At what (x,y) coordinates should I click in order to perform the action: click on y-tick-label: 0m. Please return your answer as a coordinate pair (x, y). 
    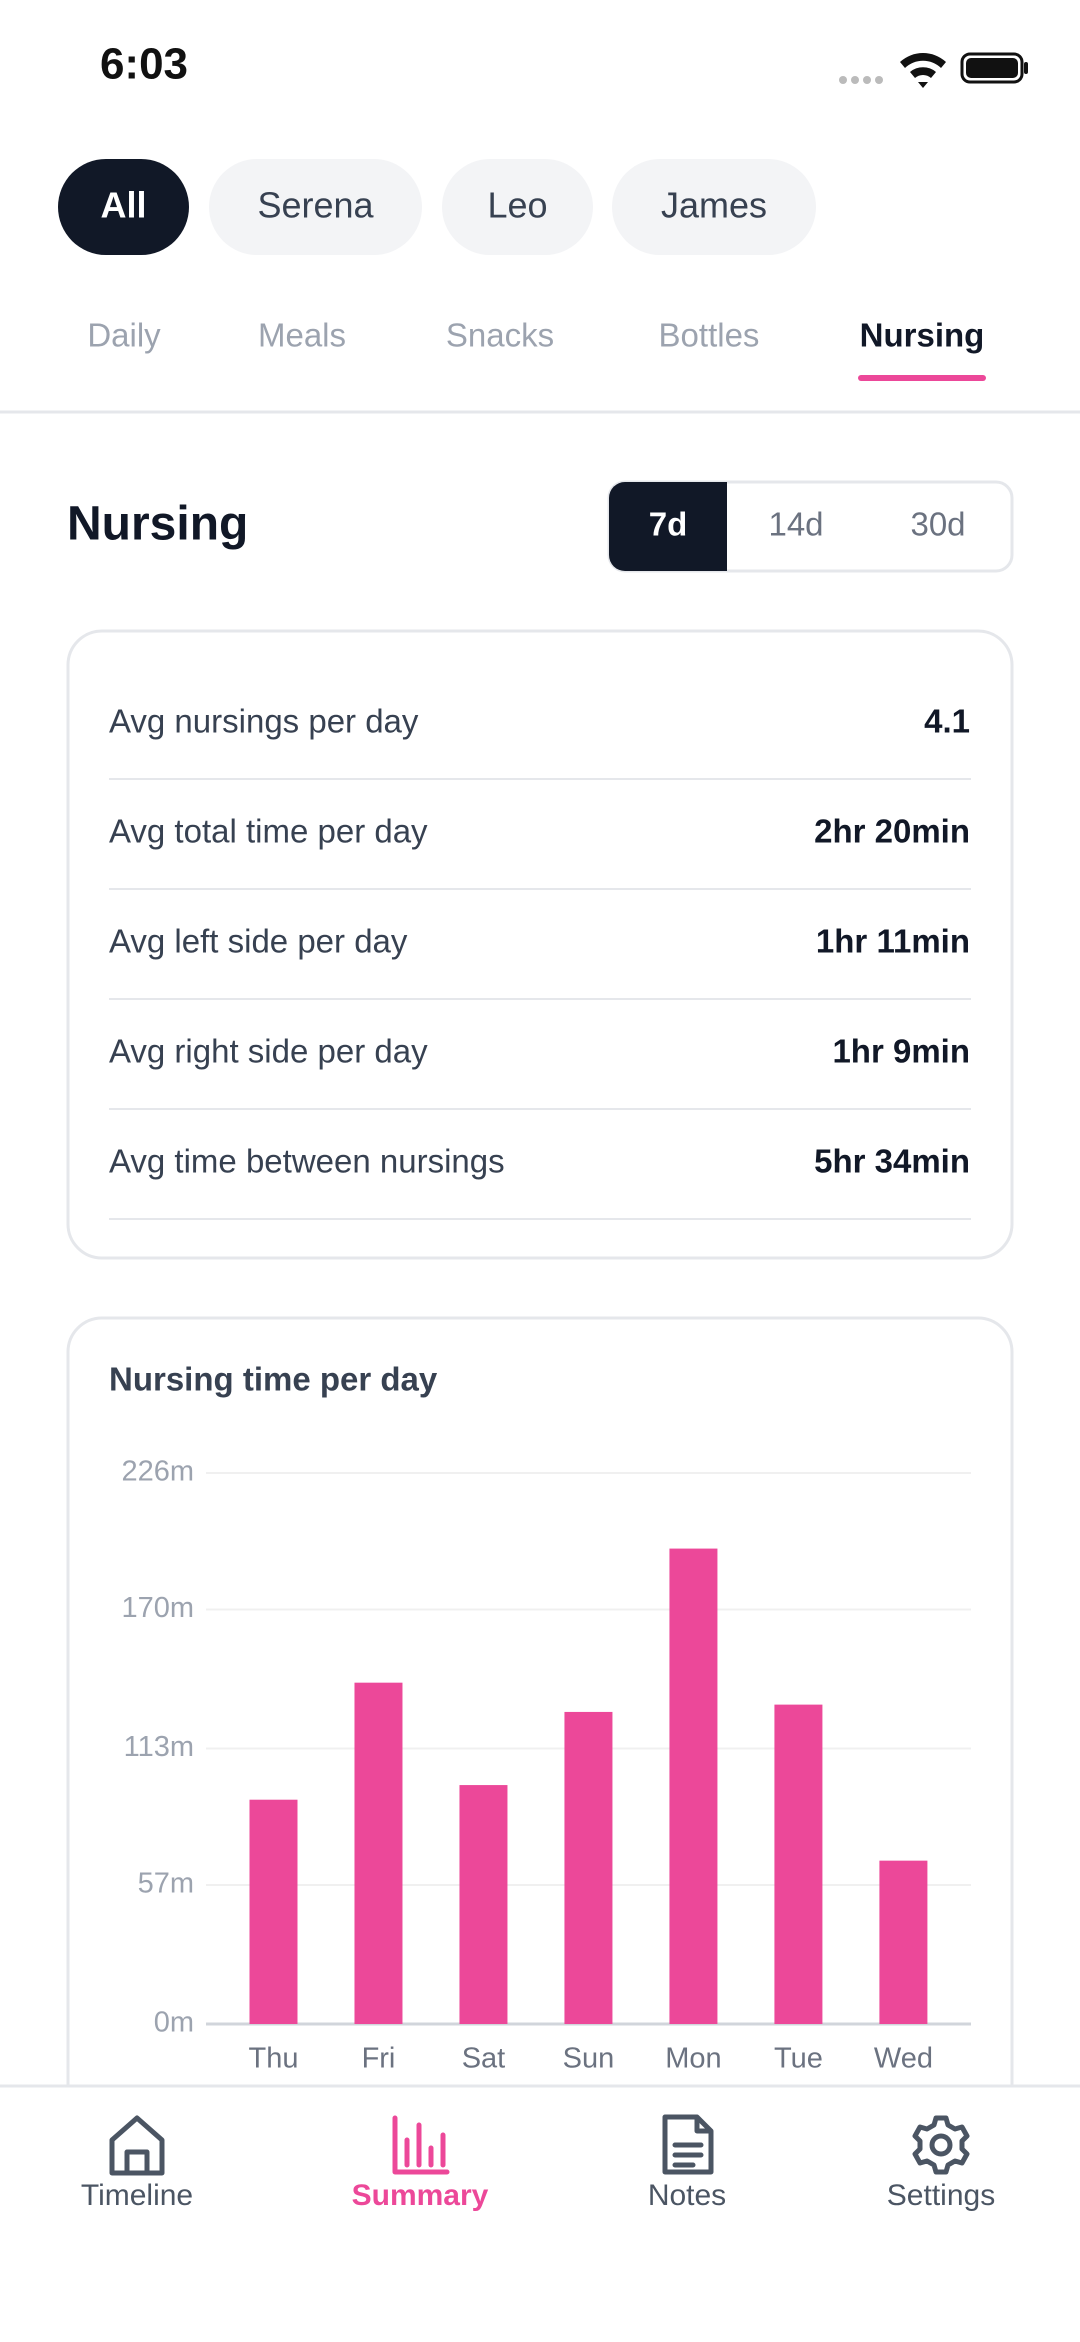
    Looking at the image, I should click on (174, 2023).